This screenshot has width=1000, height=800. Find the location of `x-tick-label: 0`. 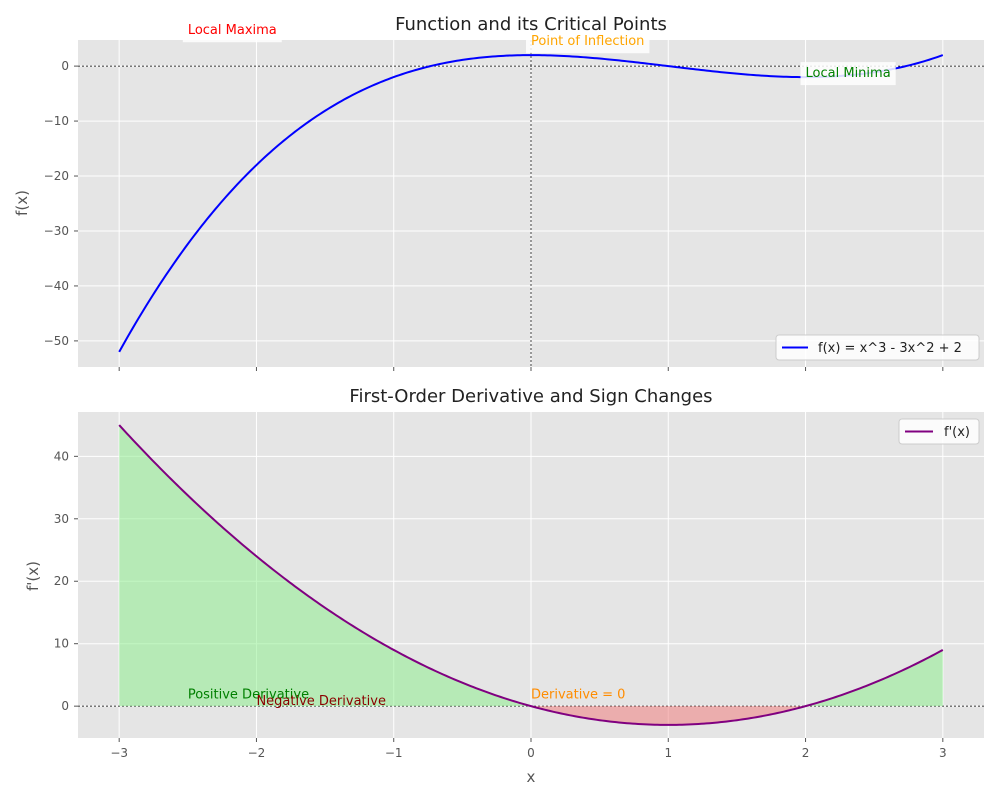

x-tick-label: 0 is located at coordinates (531, 753).